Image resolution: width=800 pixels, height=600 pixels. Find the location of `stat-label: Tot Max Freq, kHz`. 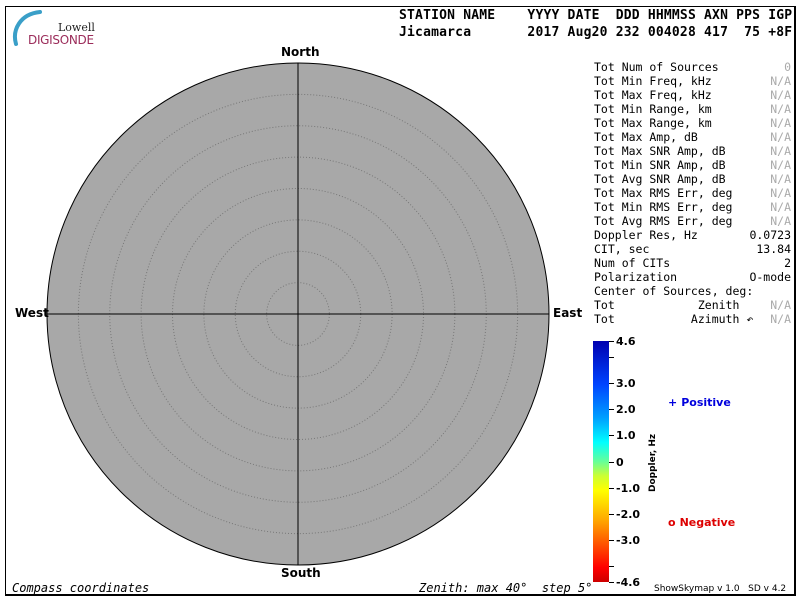

stat-label: Tot Max Freq, kHz is located at coordinates (653, 95).